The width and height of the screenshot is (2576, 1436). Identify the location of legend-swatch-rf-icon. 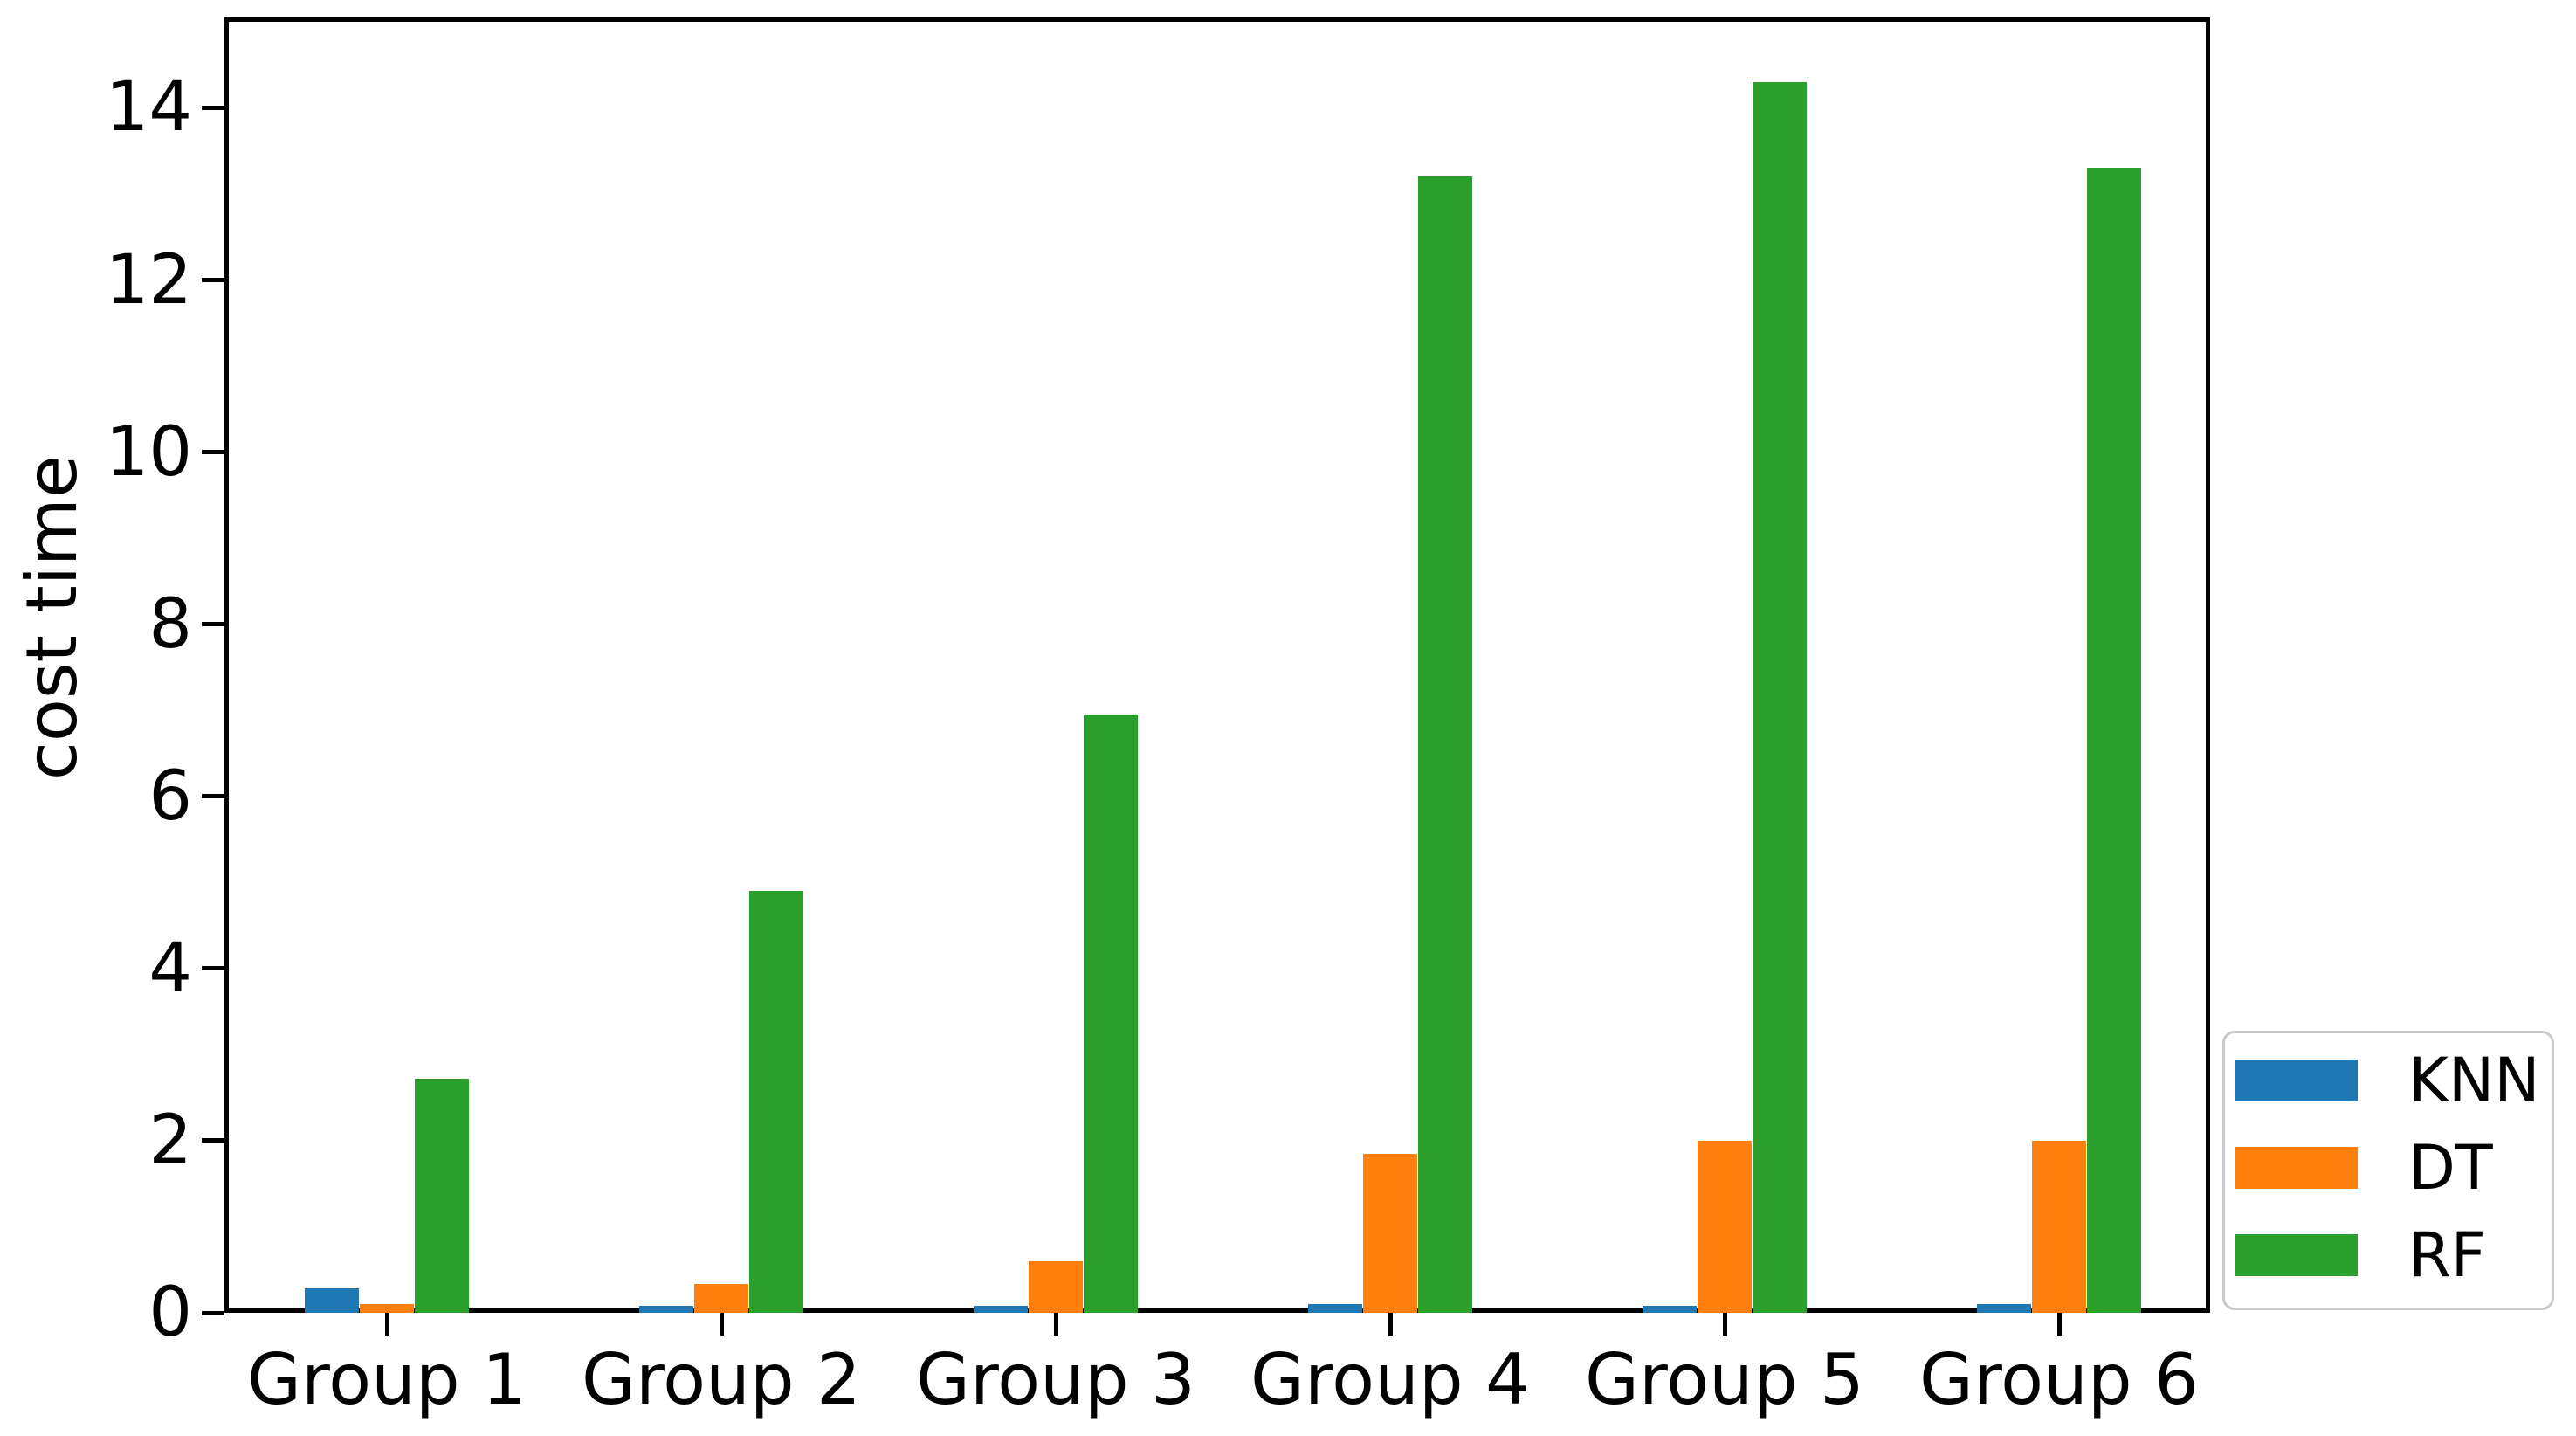
(2296, 1255).